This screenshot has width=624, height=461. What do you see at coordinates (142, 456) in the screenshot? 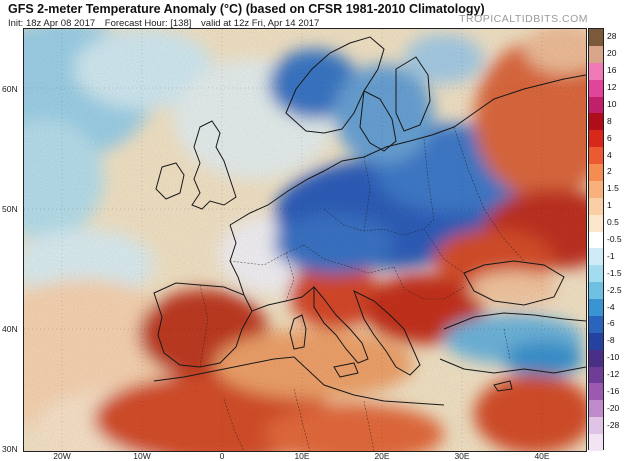
I see `lon-label-10w: 10W` at bounding box center [142, 456].